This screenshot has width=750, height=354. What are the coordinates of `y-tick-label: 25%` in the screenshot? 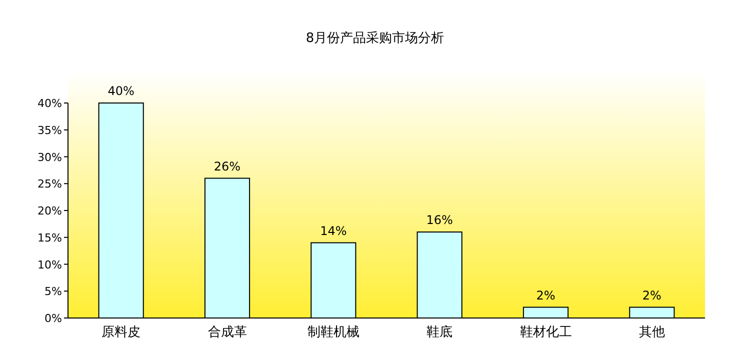 It's located at (50, 184).